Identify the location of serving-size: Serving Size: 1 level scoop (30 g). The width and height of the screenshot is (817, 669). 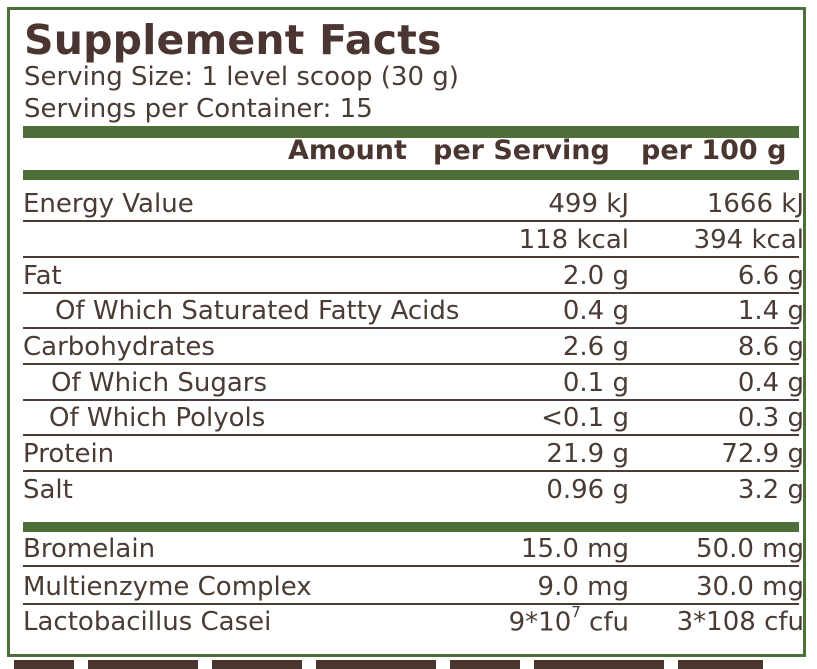
(241, 77).